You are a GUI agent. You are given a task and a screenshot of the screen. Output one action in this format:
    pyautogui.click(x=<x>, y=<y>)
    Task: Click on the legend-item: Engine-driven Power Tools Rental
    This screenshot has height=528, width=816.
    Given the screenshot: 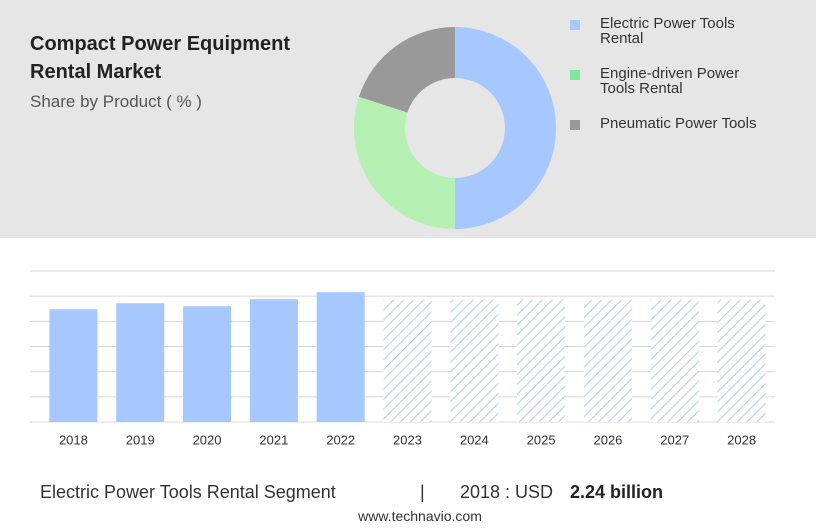 What is the action you would take?
    pyautogui.click(x=670, y=81)
    